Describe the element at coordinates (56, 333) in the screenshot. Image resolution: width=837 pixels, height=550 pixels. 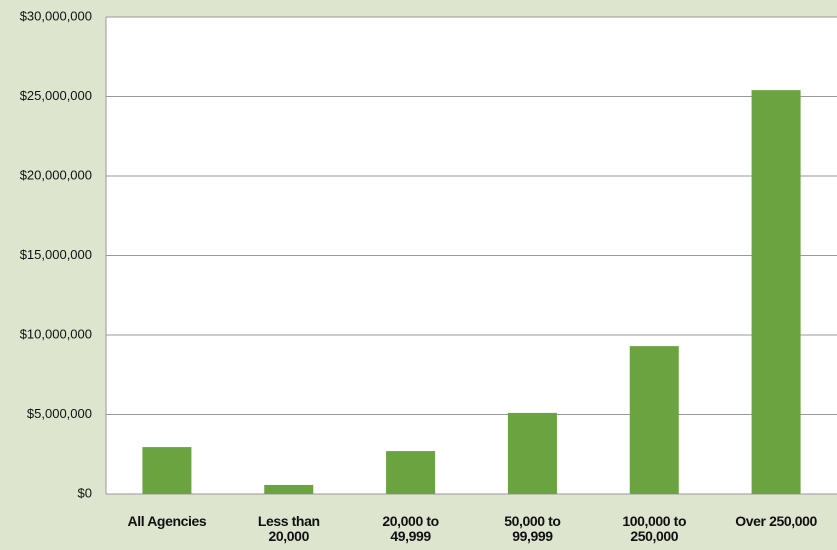
I see `y-tick-label: $10,000,000` at that location.